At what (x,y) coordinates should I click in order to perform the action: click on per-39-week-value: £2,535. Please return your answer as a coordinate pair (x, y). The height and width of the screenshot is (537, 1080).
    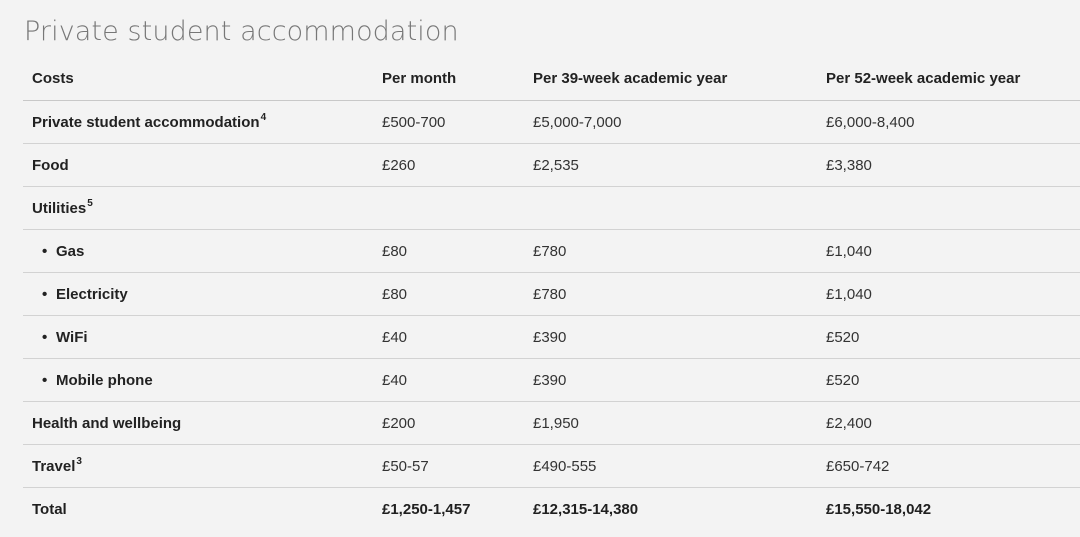
    Looking at the image, I should click on (670, 165).